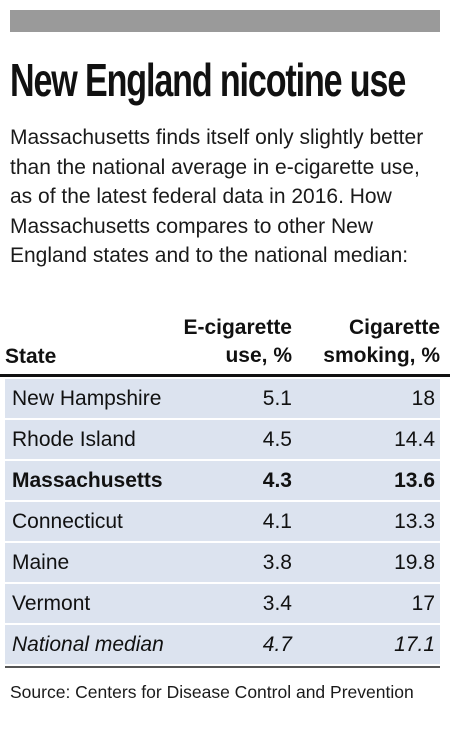  Describe the element at coordinates (87, 480) in the screenshot. I see `cell-state: Massachusetts` at that location.